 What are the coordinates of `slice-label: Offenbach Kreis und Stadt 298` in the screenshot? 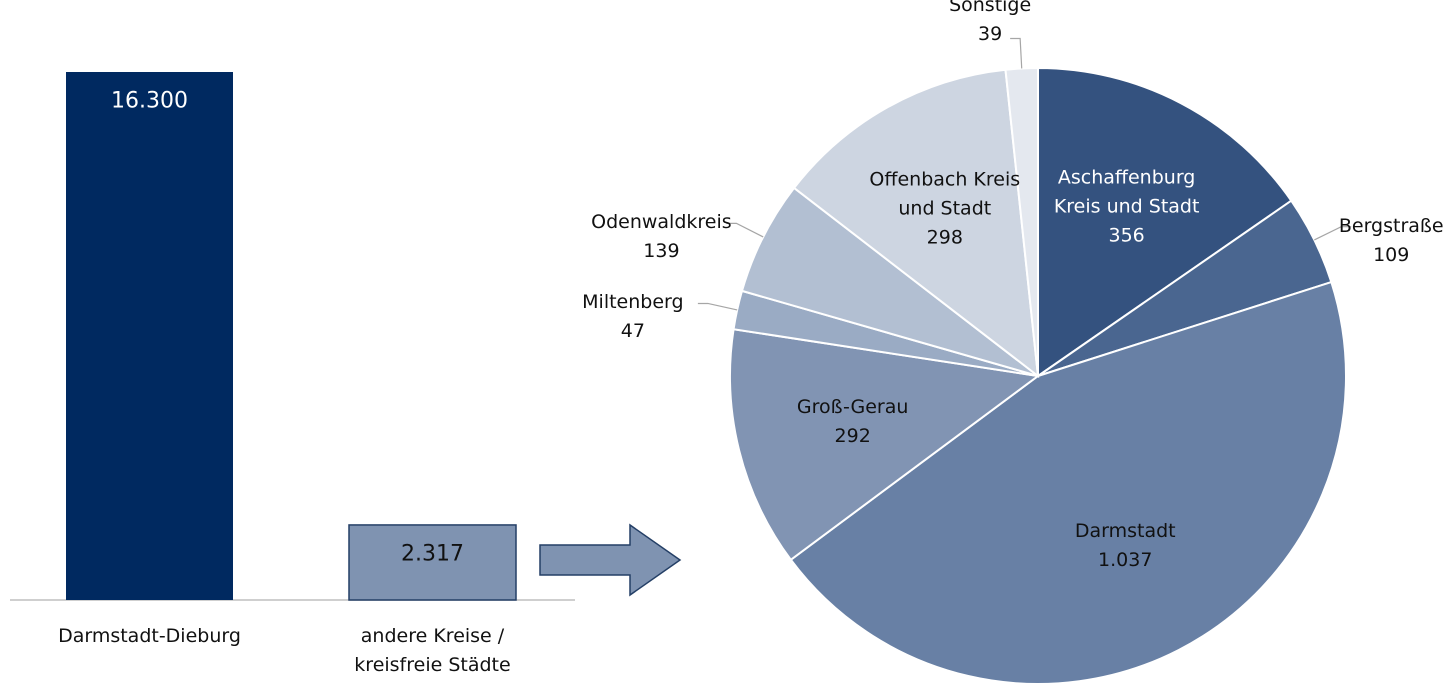 It's located at (945, 209).